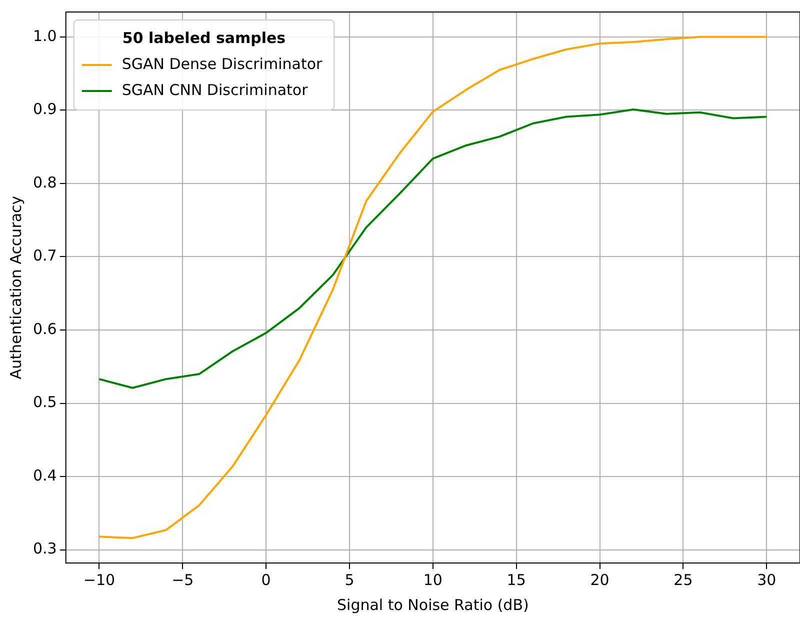 The image size is (800, 623). Describe the element at coordinates (44, 329) in the screenshot. I see `y-tick-label: 0.6` at that location.